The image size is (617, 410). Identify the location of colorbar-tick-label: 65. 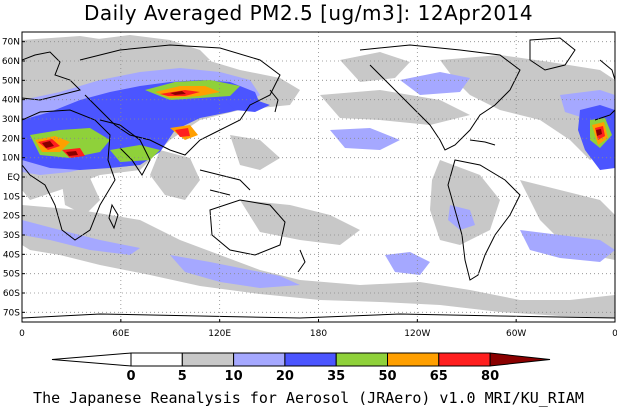
(439, 376).